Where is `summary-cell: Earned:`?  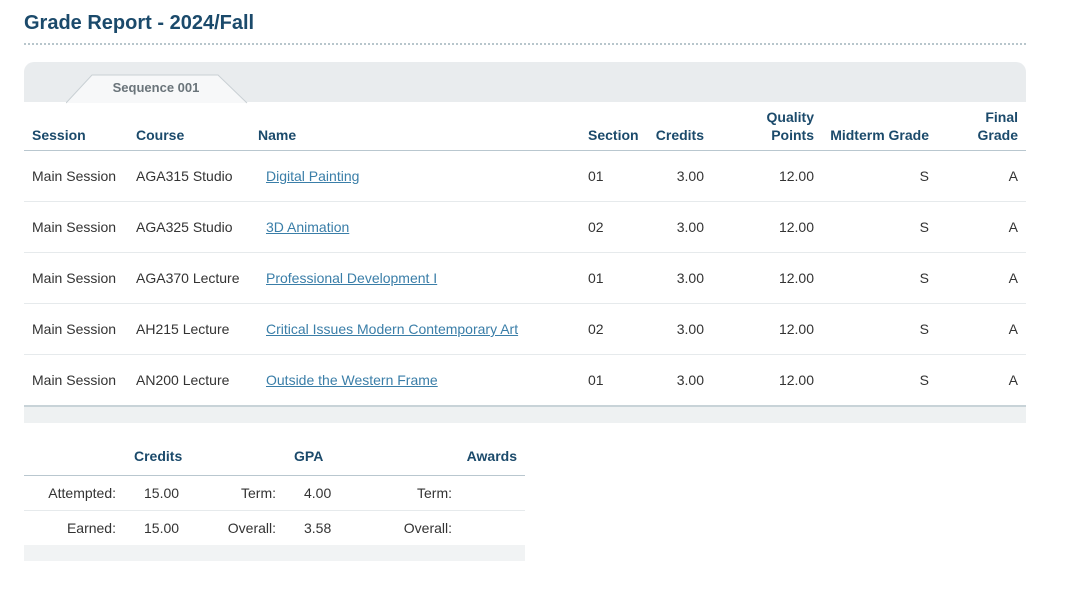 summary-cell: Earned: is located at coordinates (74, 528).